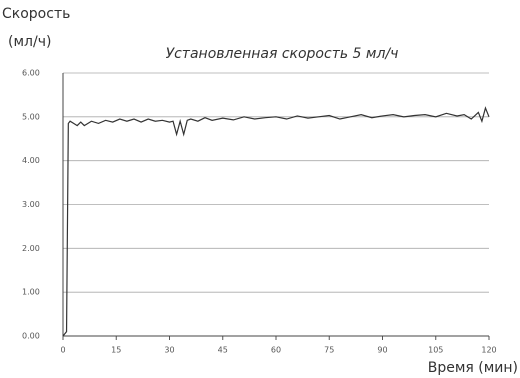 The height and width of the screenshot is (378, 520). I want to click on y-tick-label: 3.00, so click(31, 204).